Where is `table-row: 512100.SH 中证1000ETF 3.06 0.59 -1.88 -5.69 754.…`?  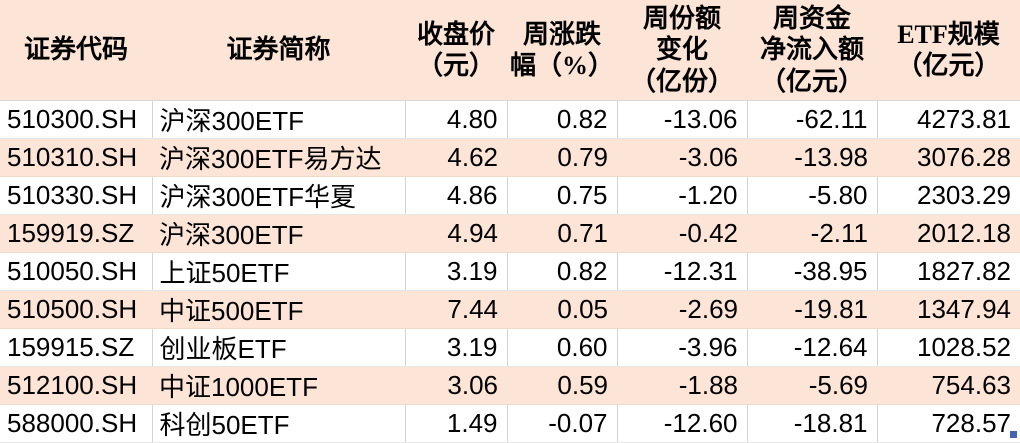
table-row: 512100.SH 中证1000ETF 3.06 0.59 -1.88 -5.69 754.… is located at coordinates (510, 385).